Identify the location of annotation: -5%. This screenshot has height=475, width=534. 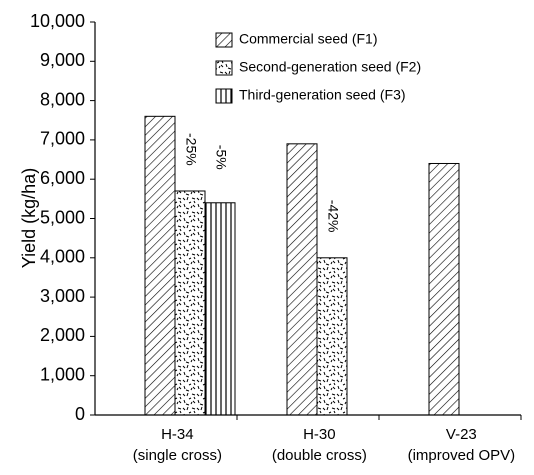
(221, 157).